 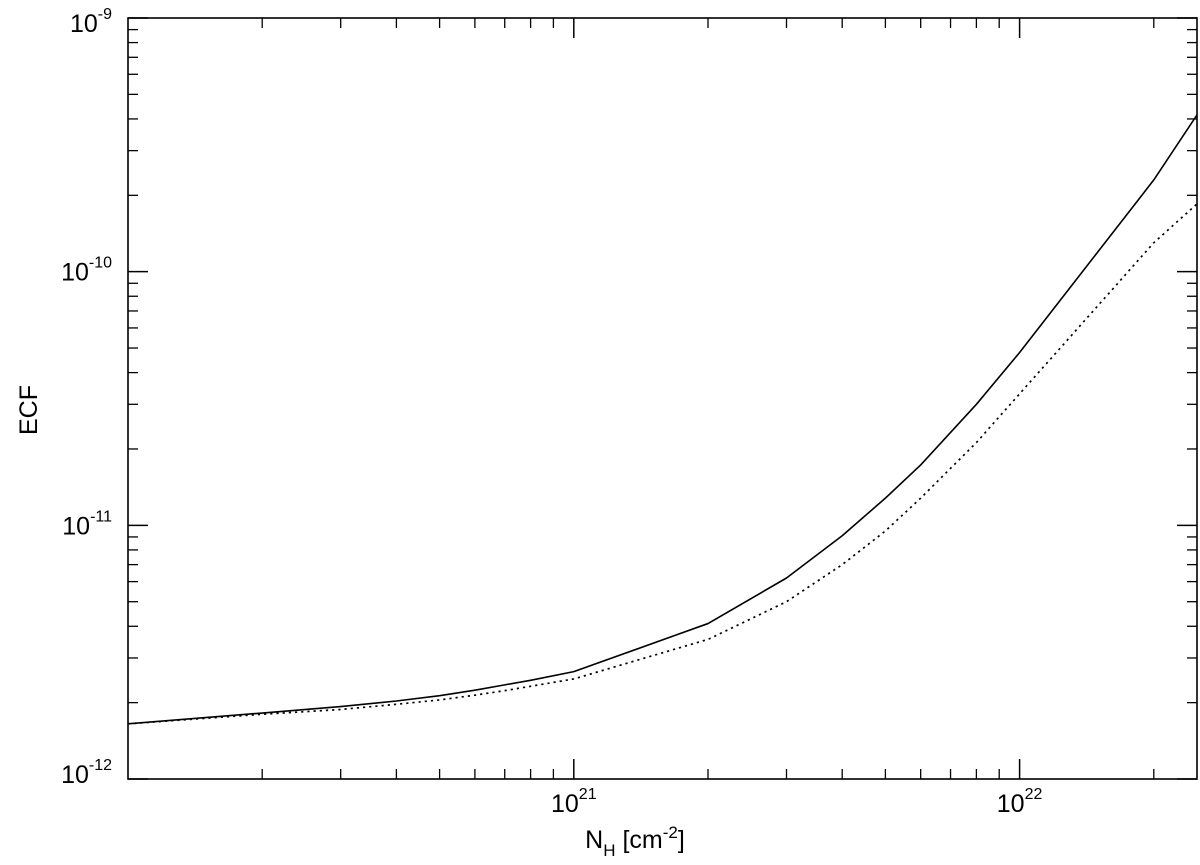 I want to click on x-axis-title-unit-exp: -2, so click(x=670, y=832).